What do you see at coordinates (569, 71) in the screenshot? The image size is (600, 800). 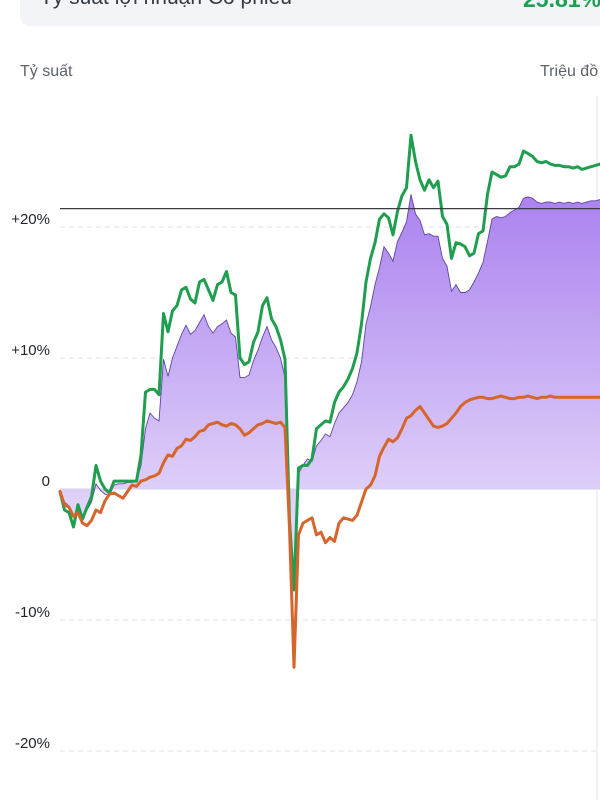 I see `right-axis-title: Triệu đồ` at bounding box center [569, 71].